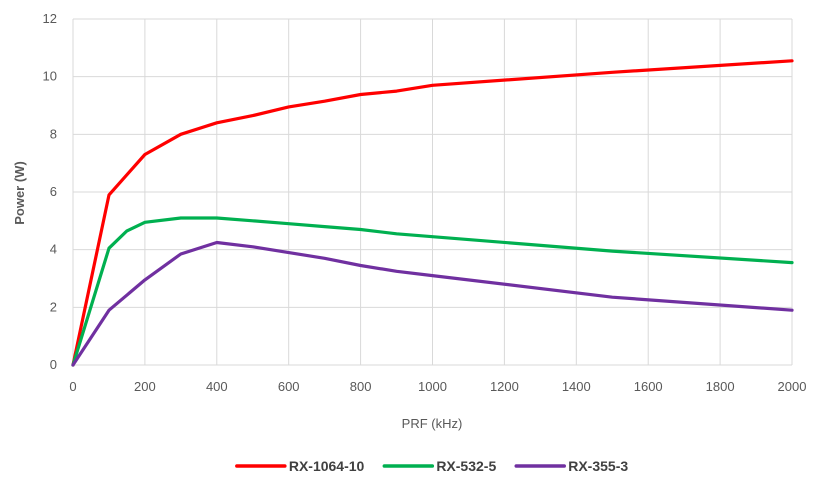  I want to click on legend-label-rx-1064-10: RX-1064-10, so click(327, 466).